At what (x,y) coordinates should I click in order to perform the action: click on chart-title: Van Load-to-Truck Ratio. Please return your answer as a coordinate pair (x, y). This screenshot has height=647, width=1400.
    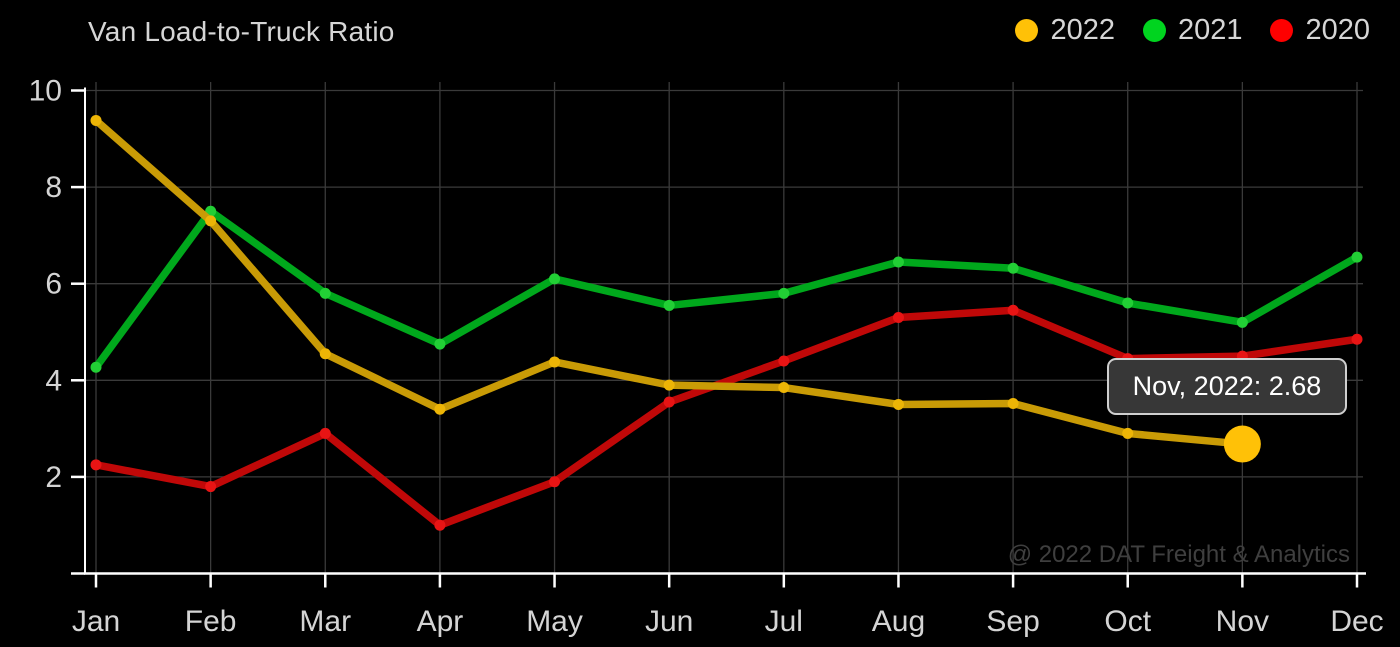
    Looking at the image, I should click on (241, 31).